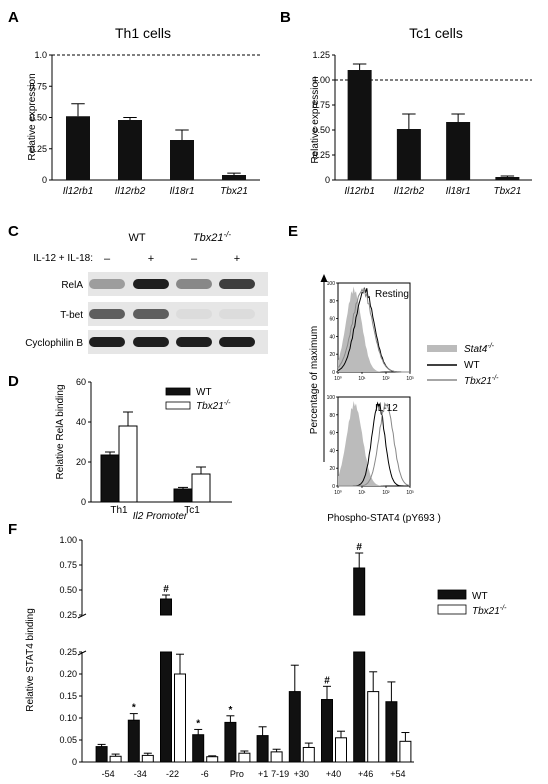  Describe the element at coordinates (78, 191) in the screenshot. I see `a-category-label: Il12rb1` at that location.